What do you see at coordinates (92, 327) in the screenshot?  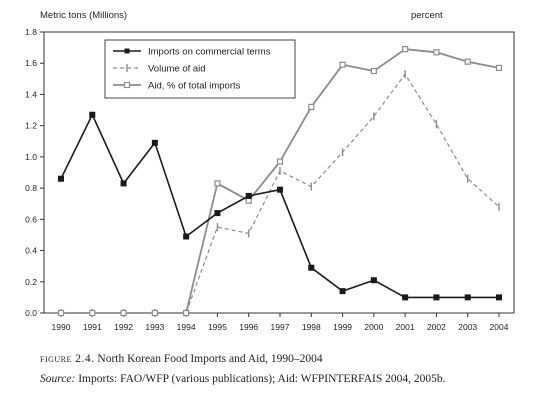 I see `x-tick-label: 1991` at bounding box center [92, 327].